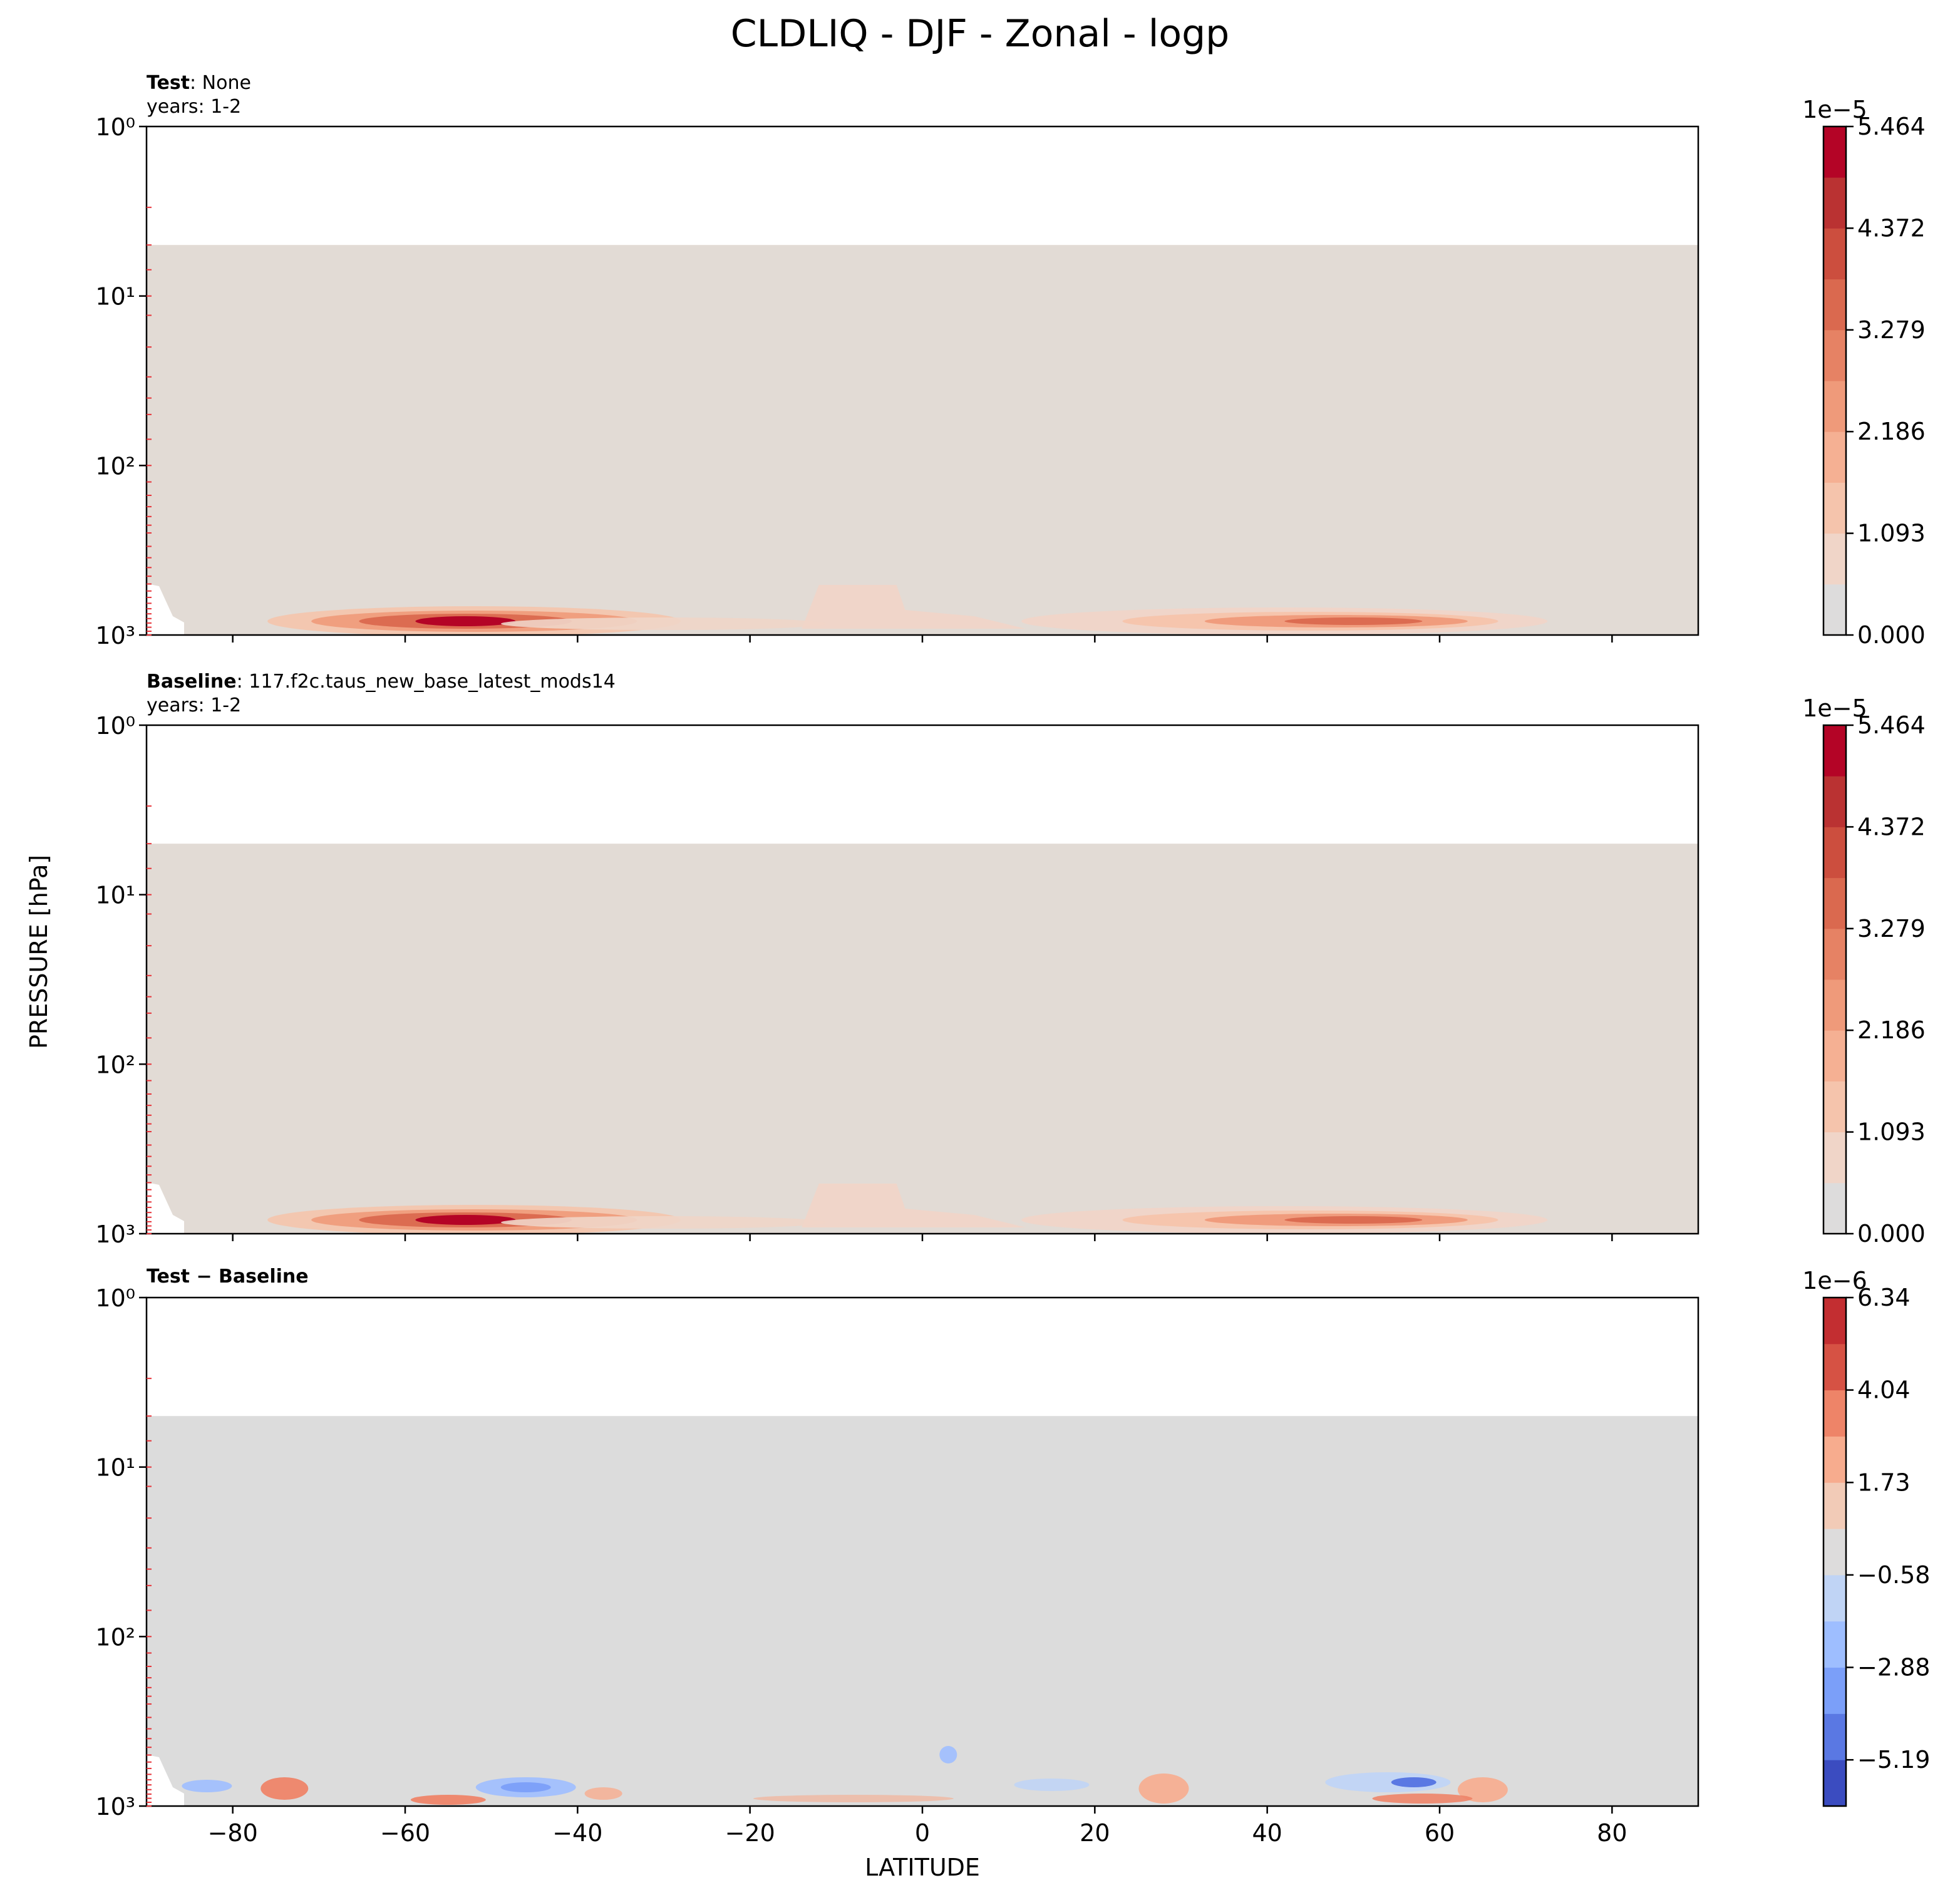 This screenshot has width=1960, height=1900. What do you see at coordinates (980, 34) in the screenshot?
I see `figure-title: CLDLIQ - DJF - Zonal - logp` at bounding box center [980, 34].